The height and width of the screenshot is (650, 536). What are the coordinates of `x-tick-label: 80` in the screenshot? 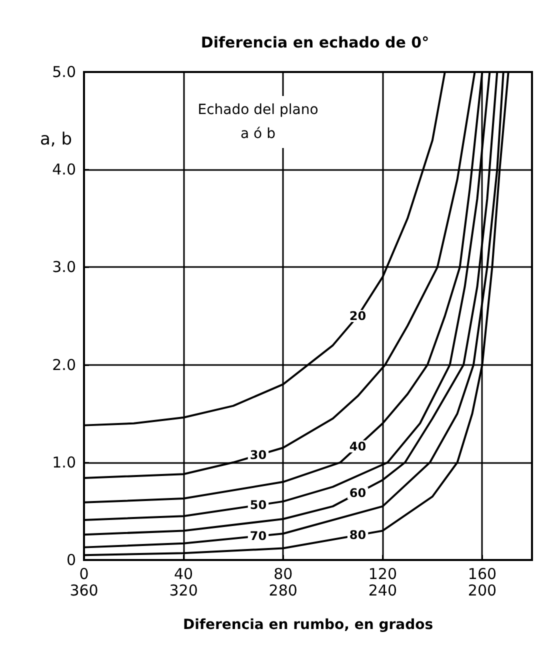 It's located at (283, 574).